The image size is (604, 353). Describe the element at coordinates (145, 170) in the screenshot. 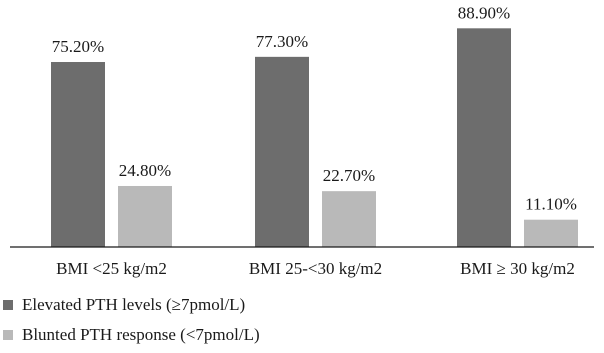

I see `data-label-blunted-0: 24.80%` at that location.